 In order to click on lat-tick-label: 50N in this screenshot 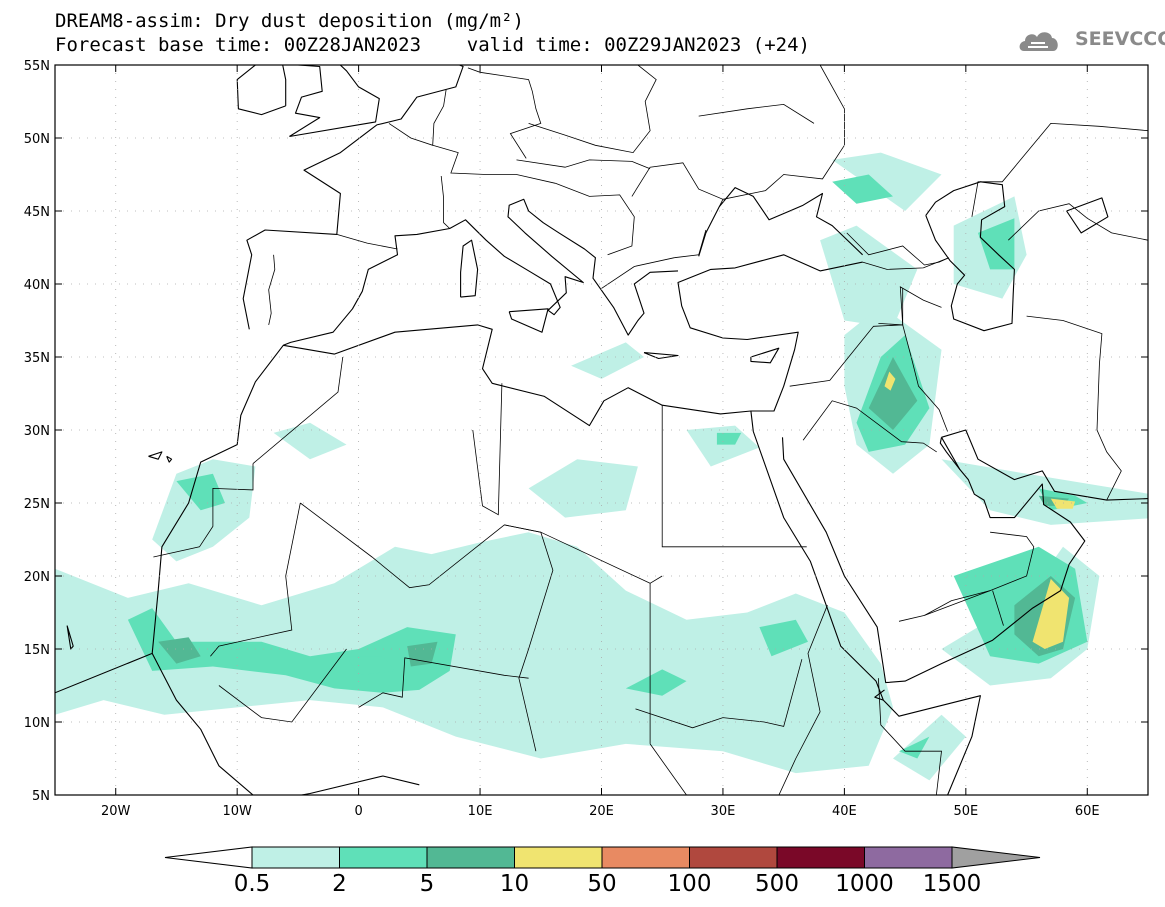, I will do `click(37, 139)`.